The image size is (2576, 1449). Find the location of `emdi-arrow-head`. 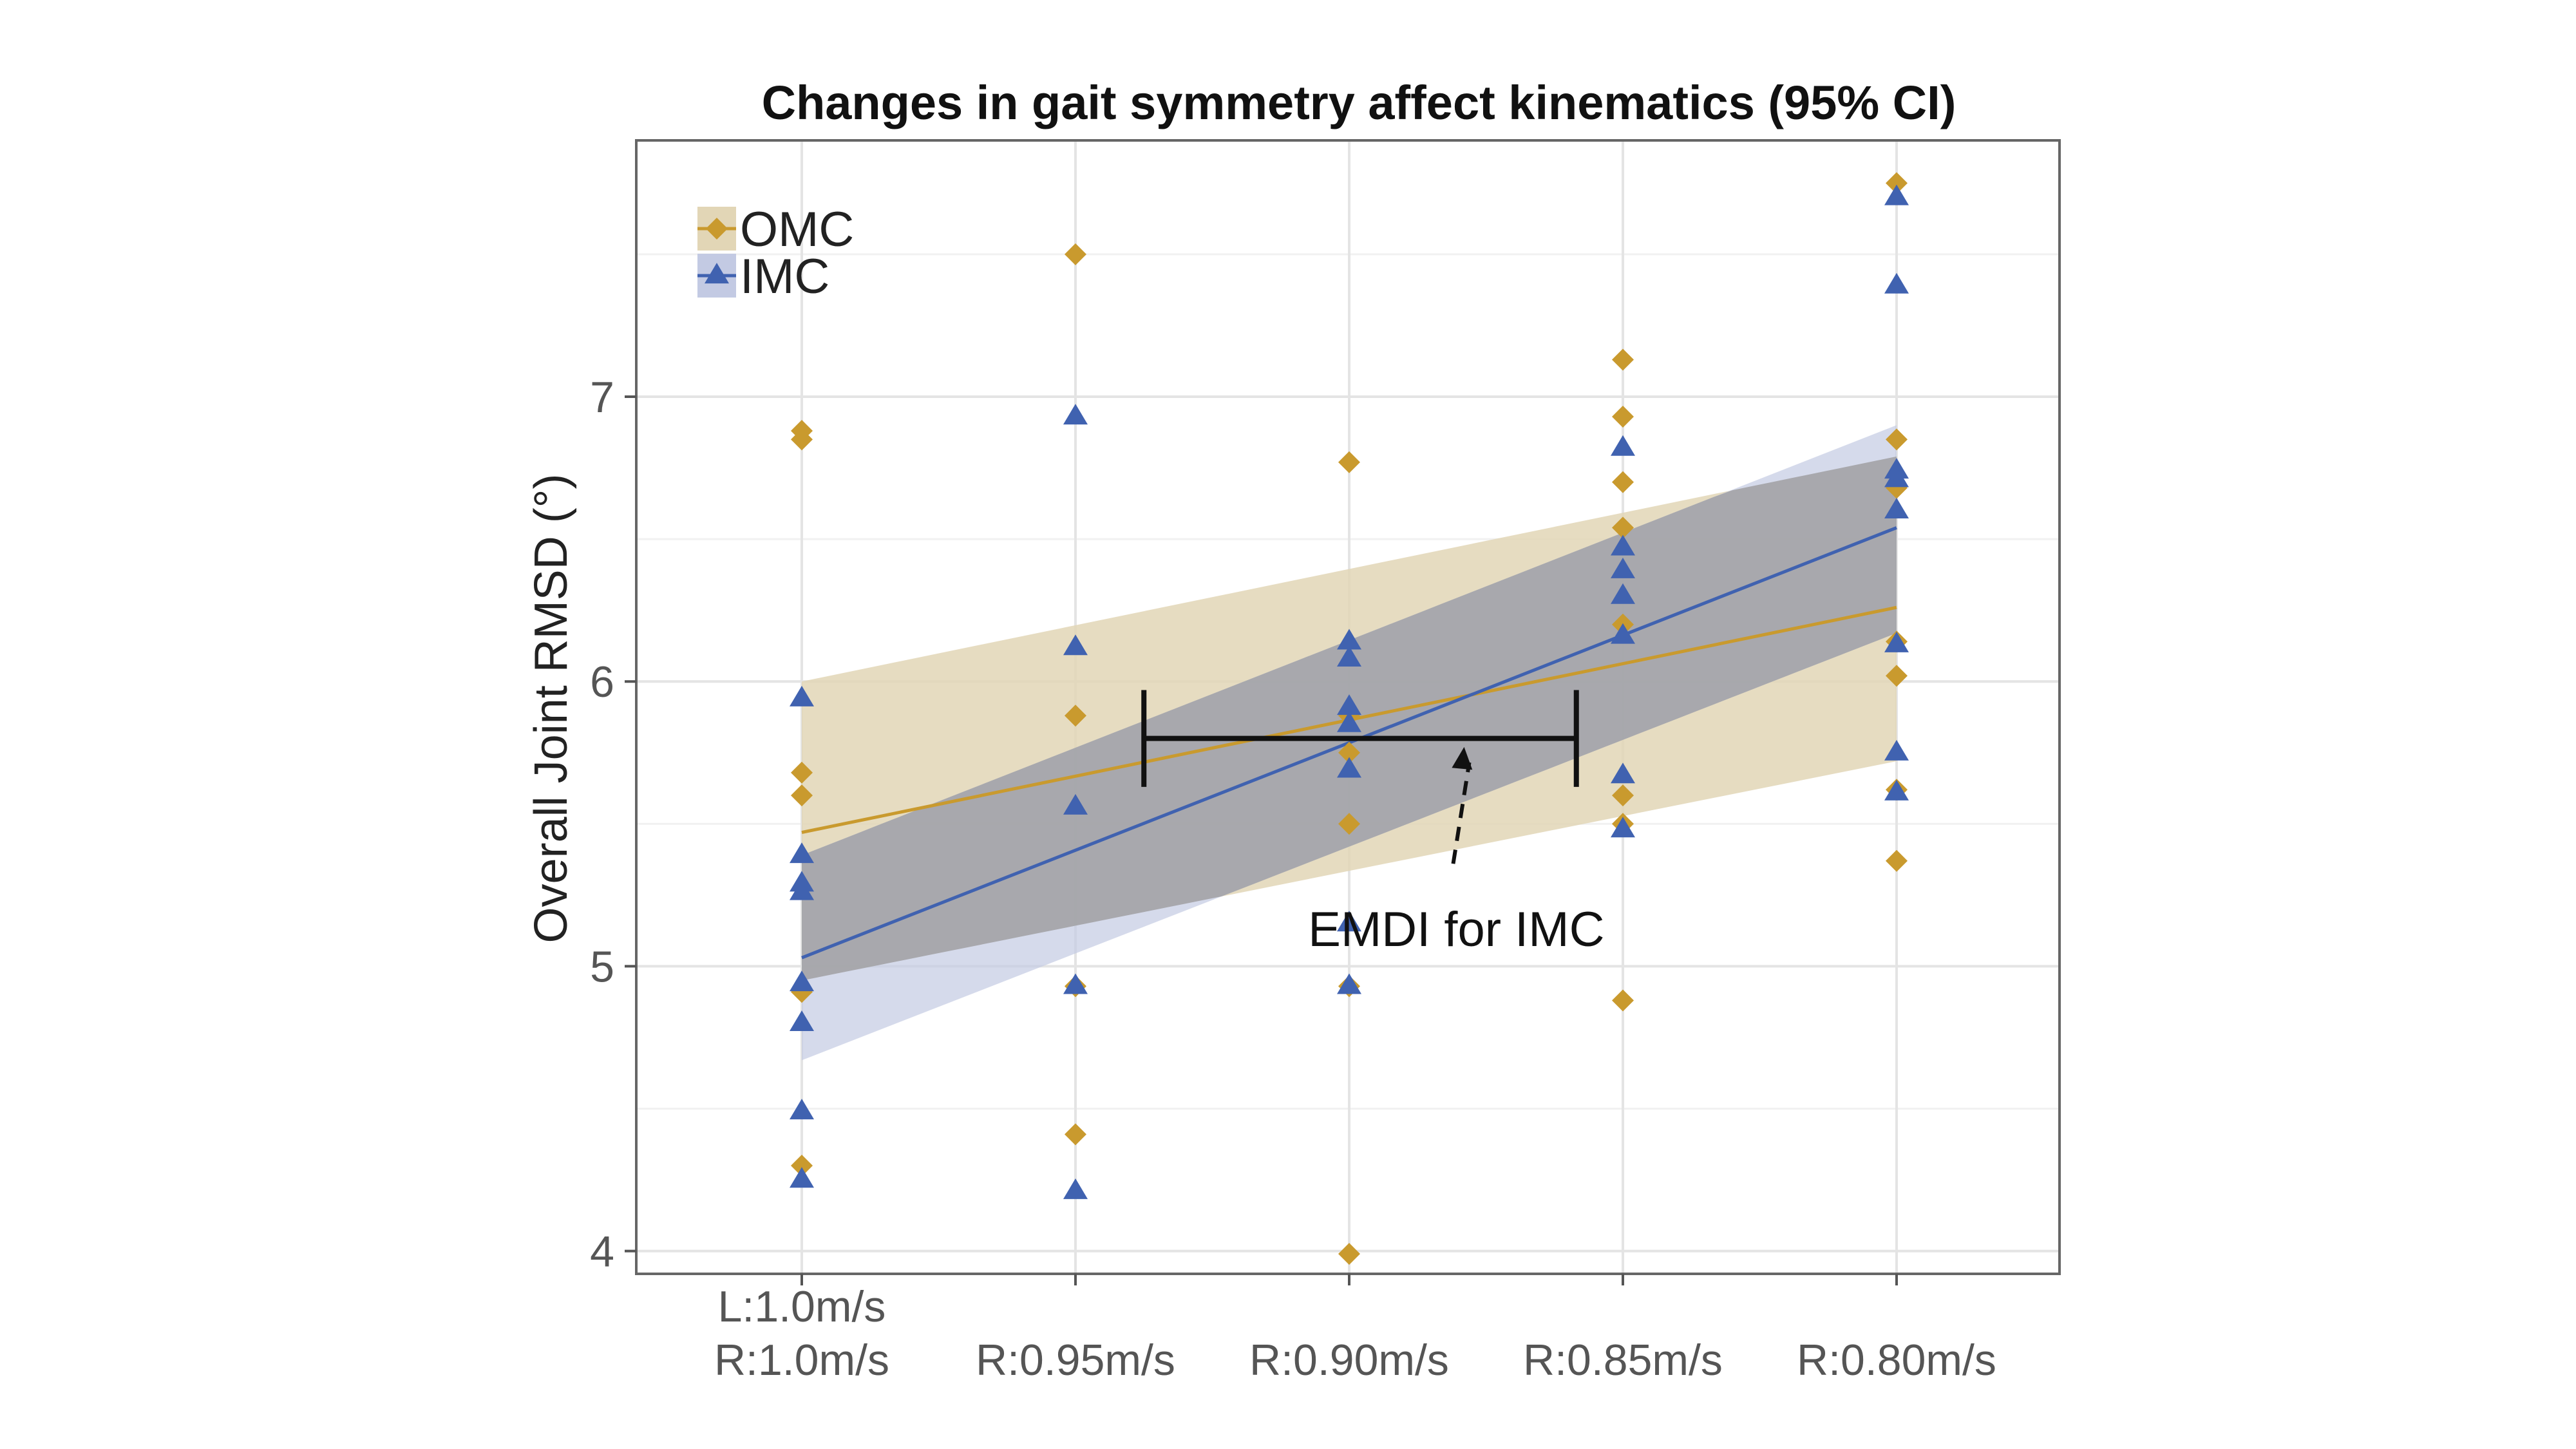

emdi-arrow-head is located at coordinates (1463, 758).